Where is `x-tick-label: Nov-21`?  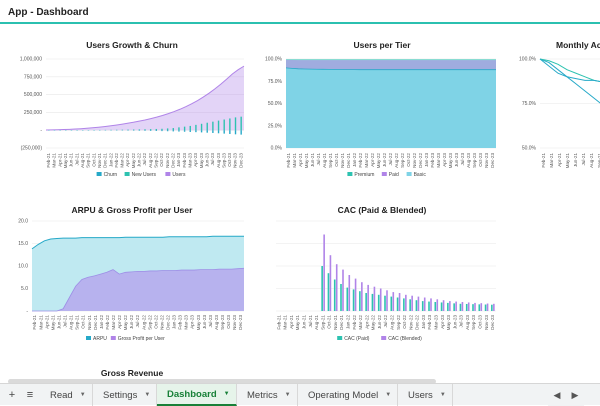 x-tick-label: Nov-21 is located at coordinates (335, 322).